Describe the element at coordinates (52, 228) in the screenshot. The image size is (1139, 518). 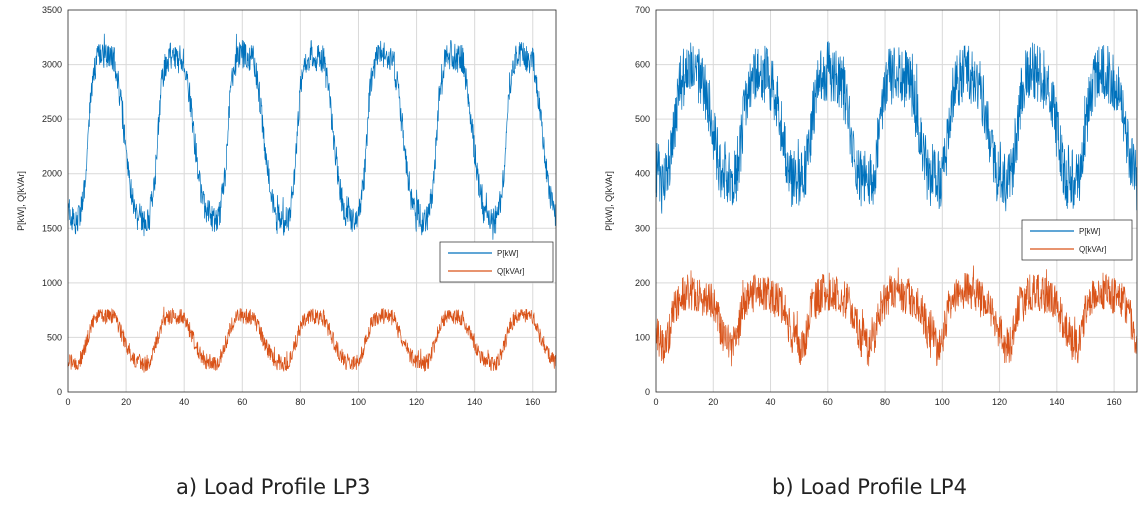
I see `y-tick-label: 1500` at that location.